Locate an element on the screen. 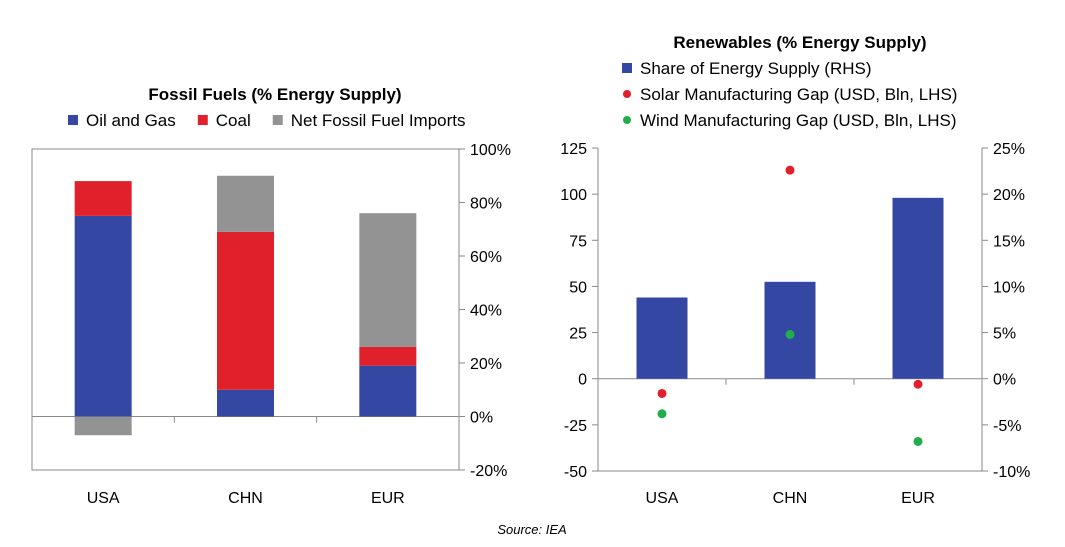  source-note: Source: IEA is located at coordinates (531, 529).